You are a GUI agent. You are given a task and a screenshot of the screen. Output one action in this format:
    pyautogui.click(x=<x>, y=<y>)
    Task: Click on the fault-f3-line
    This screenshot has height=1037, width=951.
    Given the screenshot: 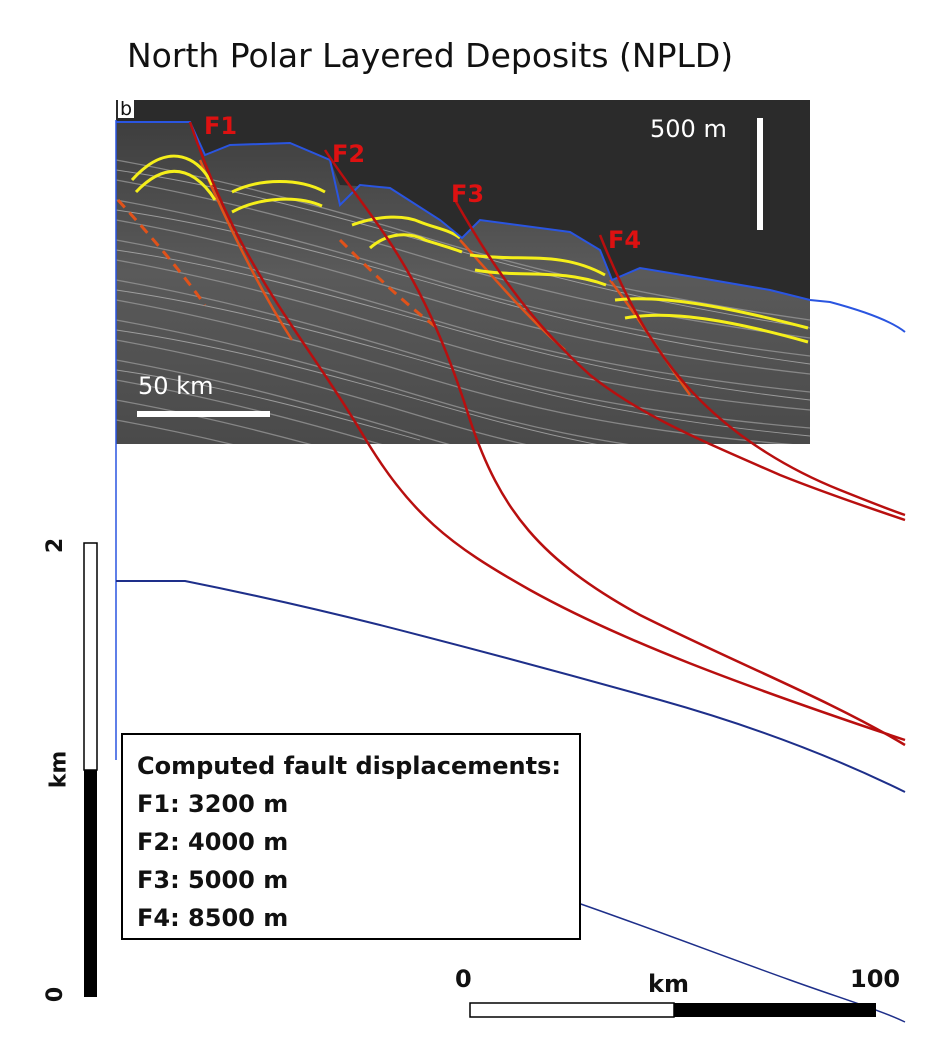 What is the action you would take?
    pyautogui.click(x=679, y=360)
    